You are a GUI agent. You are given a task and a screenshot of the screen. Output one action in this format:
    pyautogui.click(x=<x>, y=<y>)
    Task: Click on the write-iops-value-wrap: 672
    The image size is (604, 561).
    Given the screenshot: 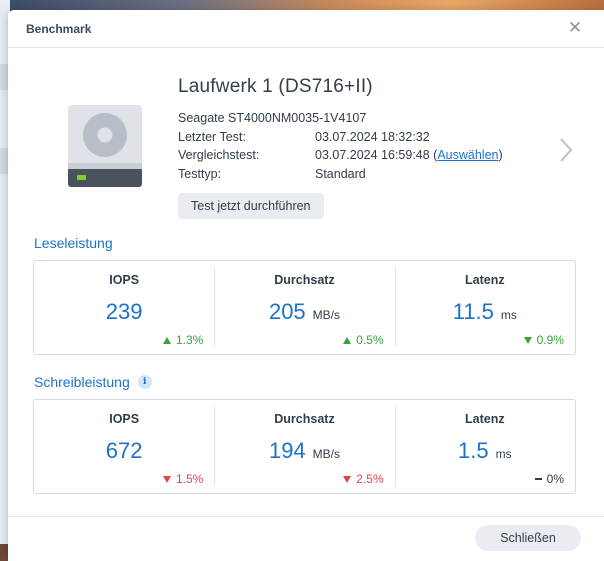 What is the action you would take?
    pyautogui.click(x=124, y=451)
    